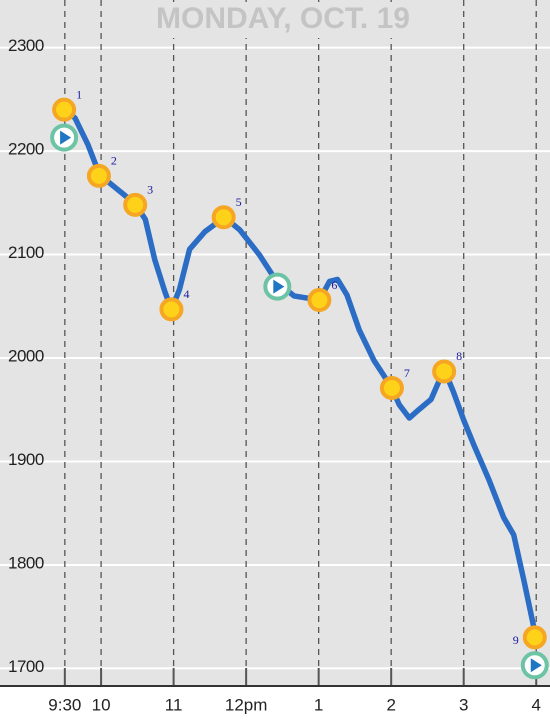 The height and width of the screenshot is (722, 550). I want to click on x-tick-label: 9:30, so click(64, 704).